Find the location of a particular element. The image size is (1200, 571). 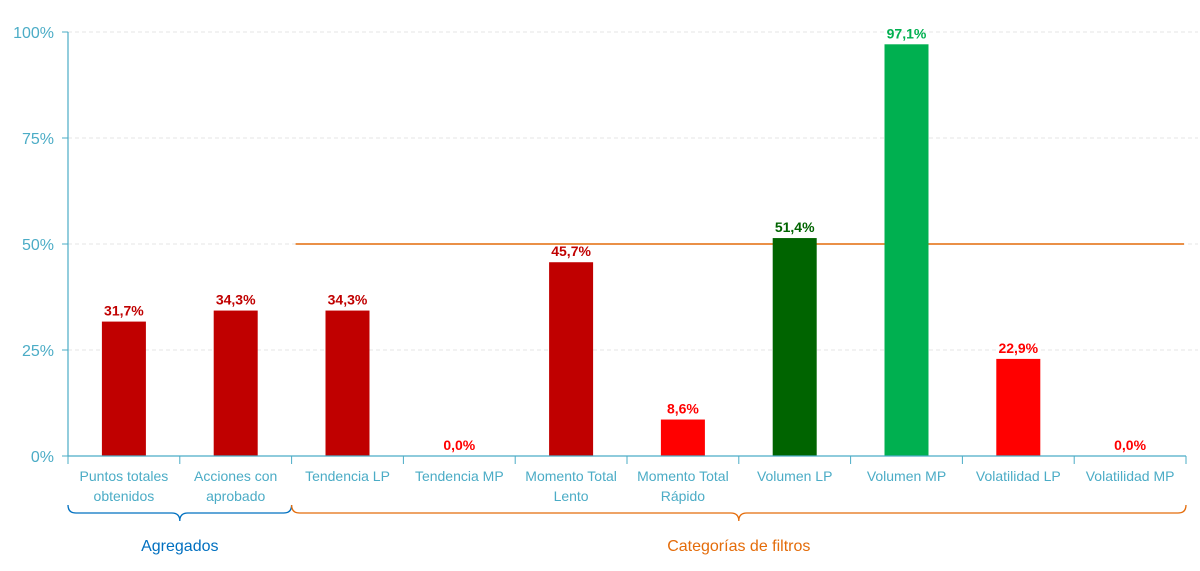

category-label: Volatilidad LP is located at coordinates (1018, 476).